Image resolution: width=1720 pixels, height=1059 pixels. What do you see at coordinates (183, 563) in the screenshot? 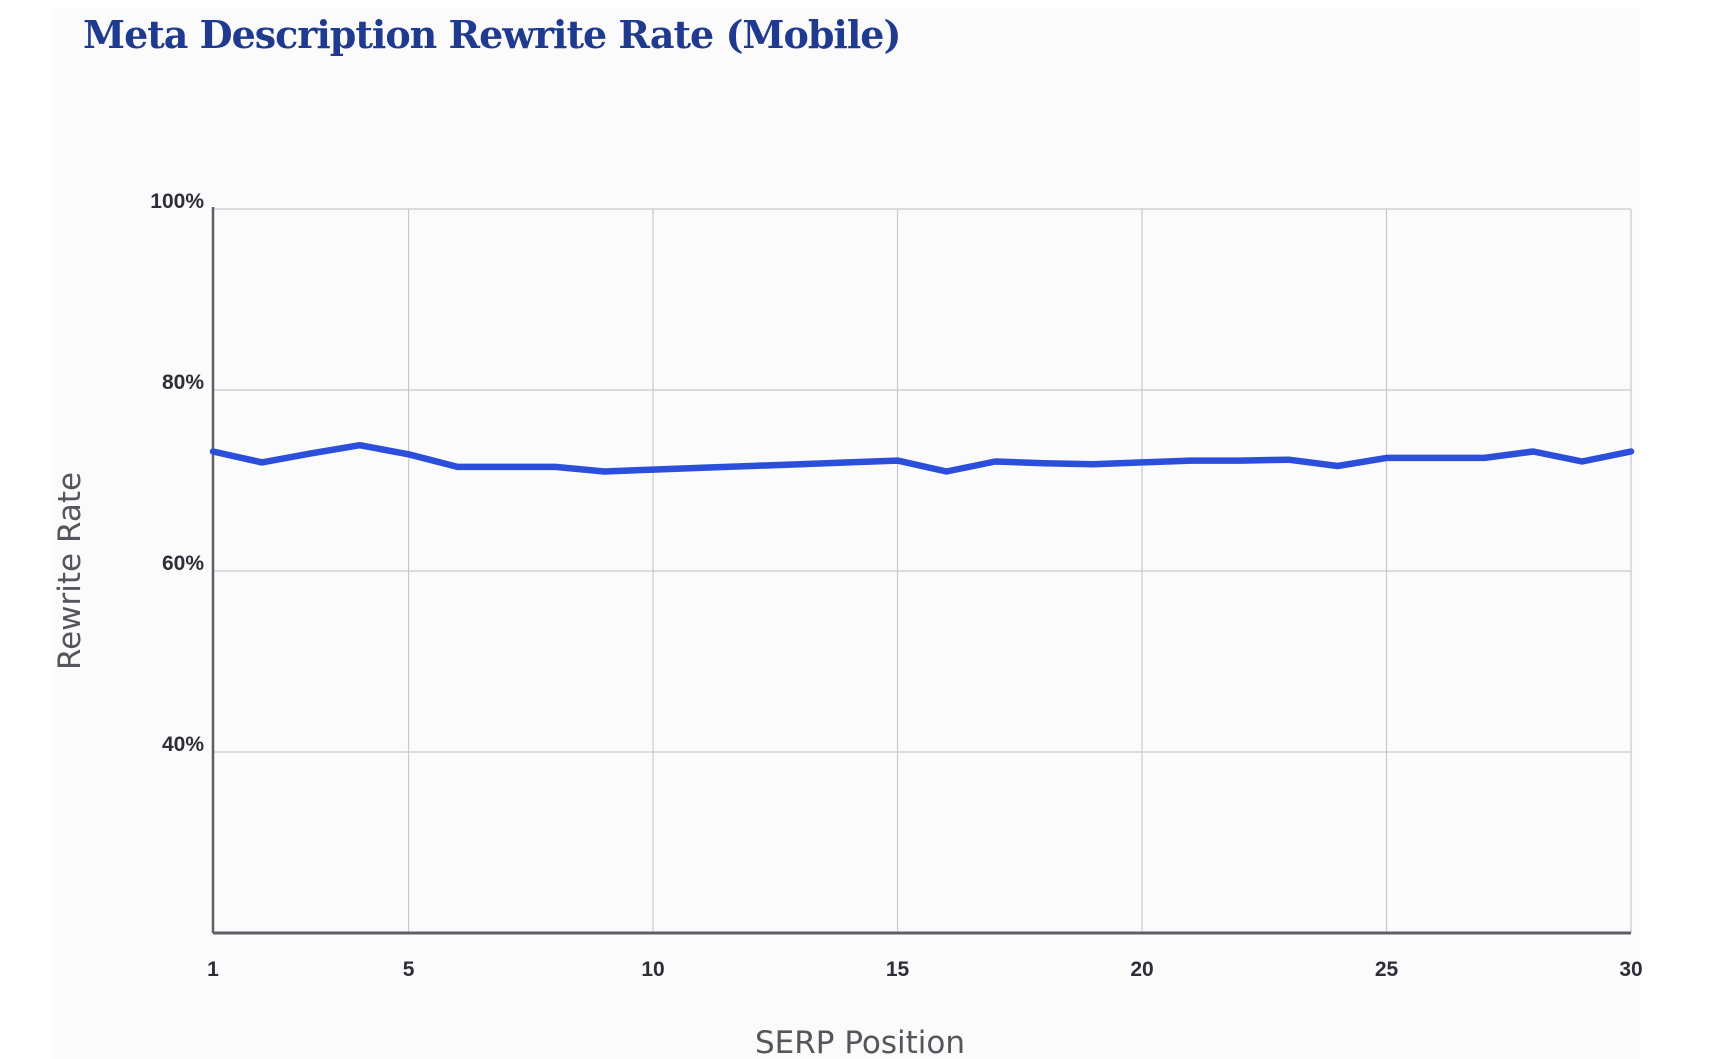
I see `y-tick-label: 60%` at bounding box center [183, 563].